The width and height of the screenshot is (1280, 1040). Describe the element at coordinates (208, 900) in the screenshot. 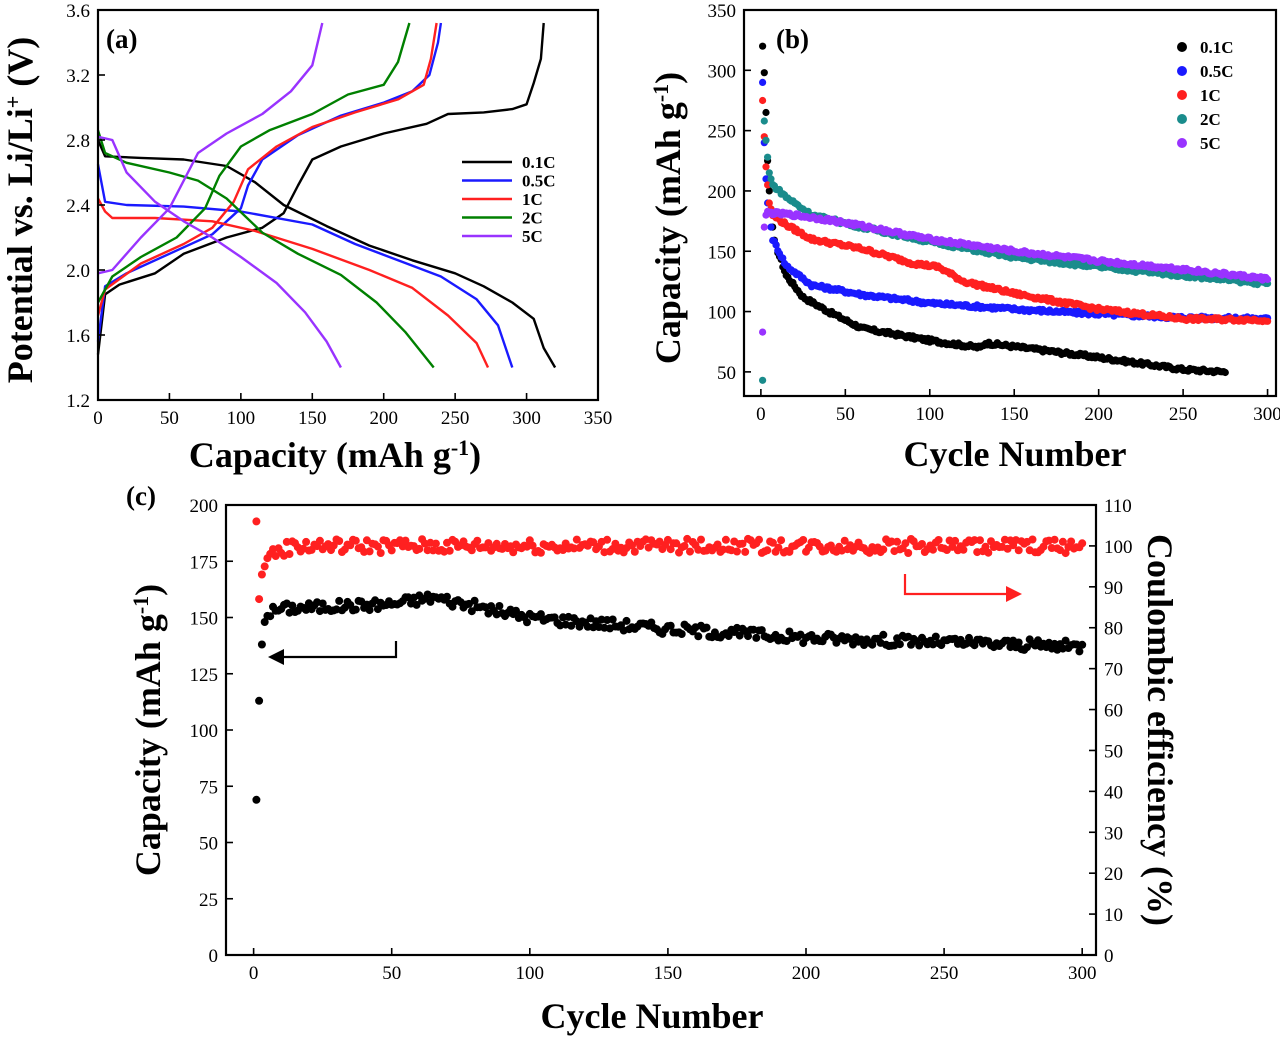

I see `panel-c-left-y-tick-label: 25` at that location.